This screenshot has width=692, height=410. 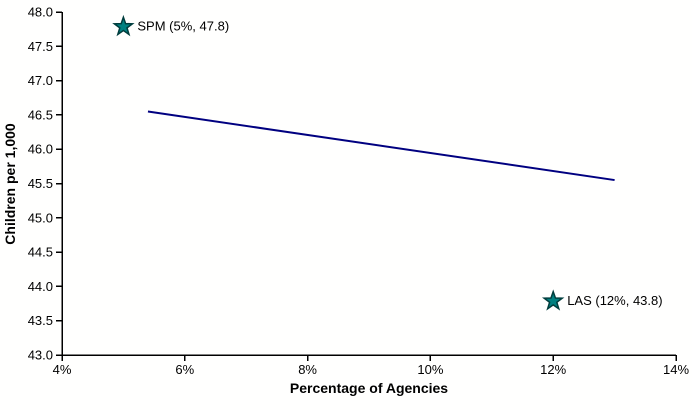 I want to click on y-tick-label: 43.0, so click(x=40, y=355).